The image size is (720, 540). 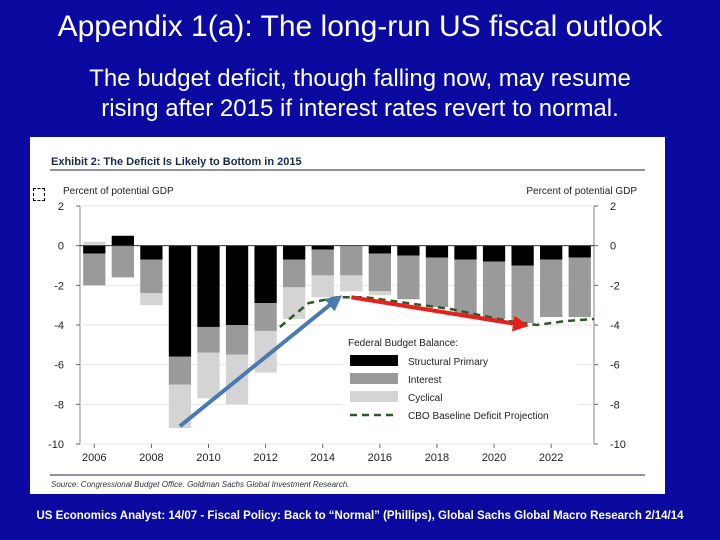 What do you see at coordinates (208, 458) in the screenshot?
I see `x-tick-label: 2010` at bounding box center [208, 458].